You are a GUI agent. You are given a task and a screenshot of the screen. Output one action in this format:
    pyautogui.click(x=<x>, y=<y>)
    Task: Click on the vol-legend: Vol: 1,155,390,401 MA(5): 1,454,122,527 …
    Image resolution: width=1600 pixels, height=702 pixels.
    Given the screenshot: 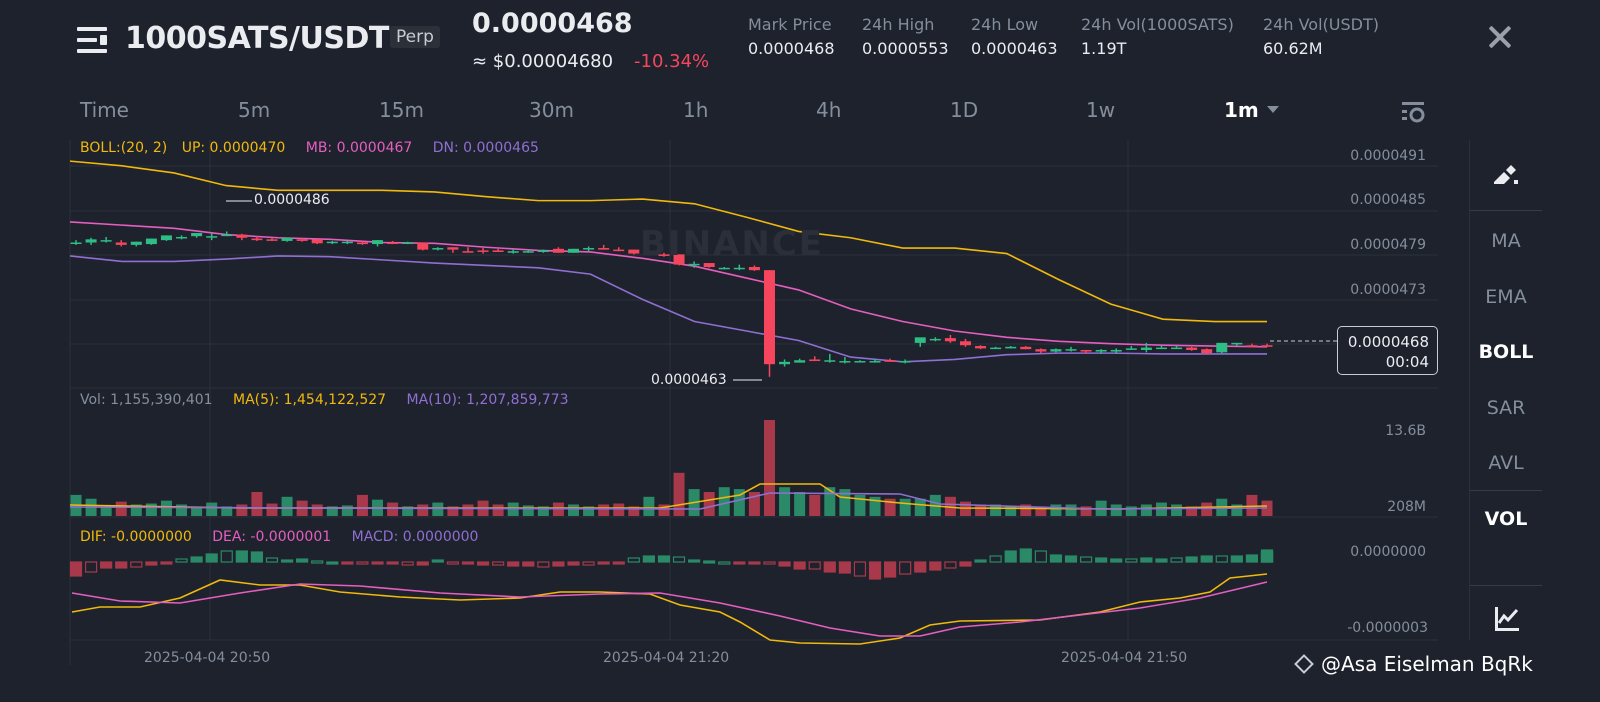 What is the action you would take?
    pyautogui.click(x=329, y=400)
    